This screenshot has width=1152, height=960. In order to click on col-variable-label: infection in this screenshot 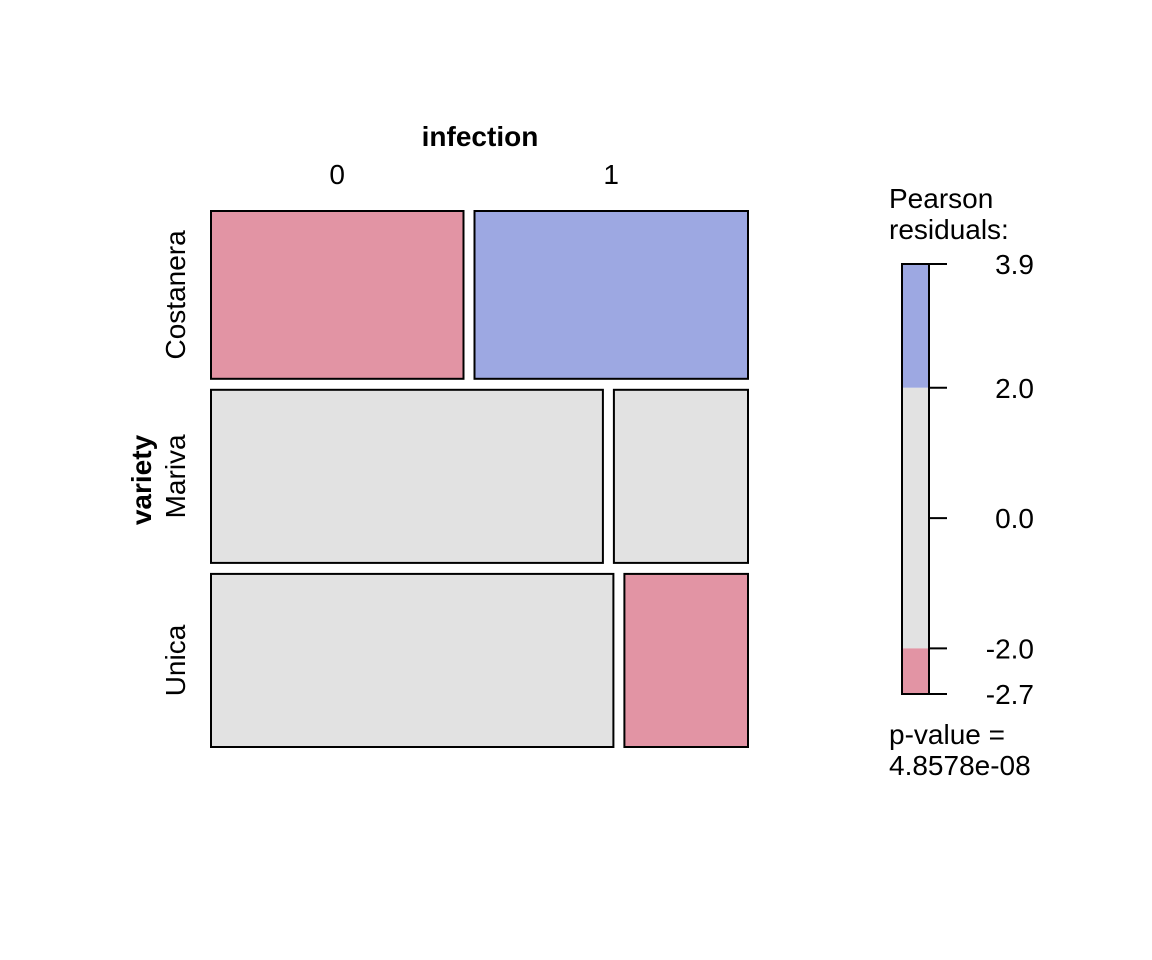, I will do `click(480, 136)`.